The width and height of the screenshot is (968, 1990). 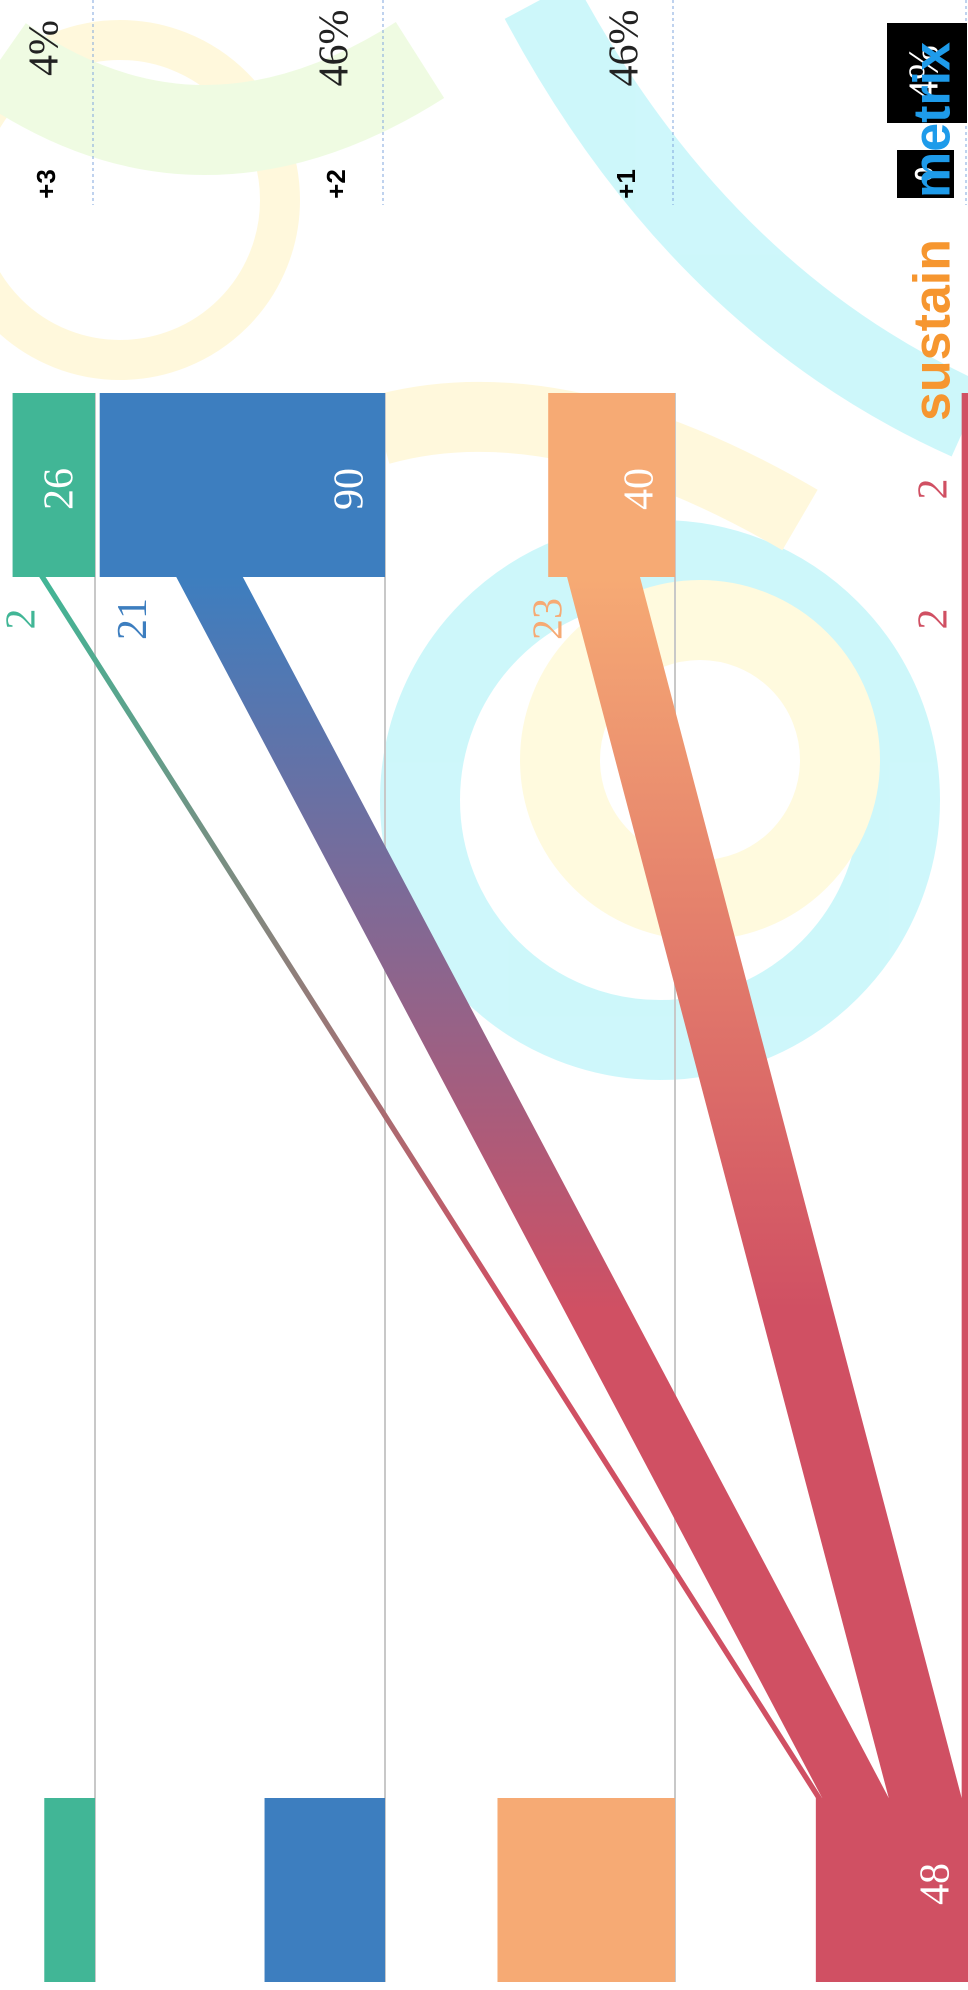 What do you see at coordinates (336, 184) in the screenshot?
I see `level-label: +2` at bounding box center [336, 184].